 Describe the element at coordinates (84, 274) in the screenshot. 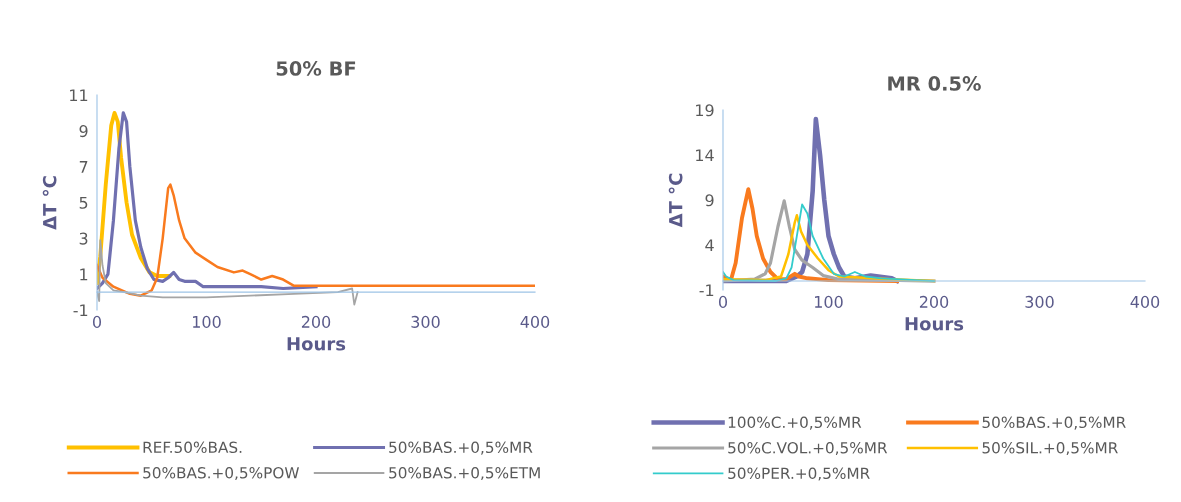

I see `y-tick-label: 1` at that location.